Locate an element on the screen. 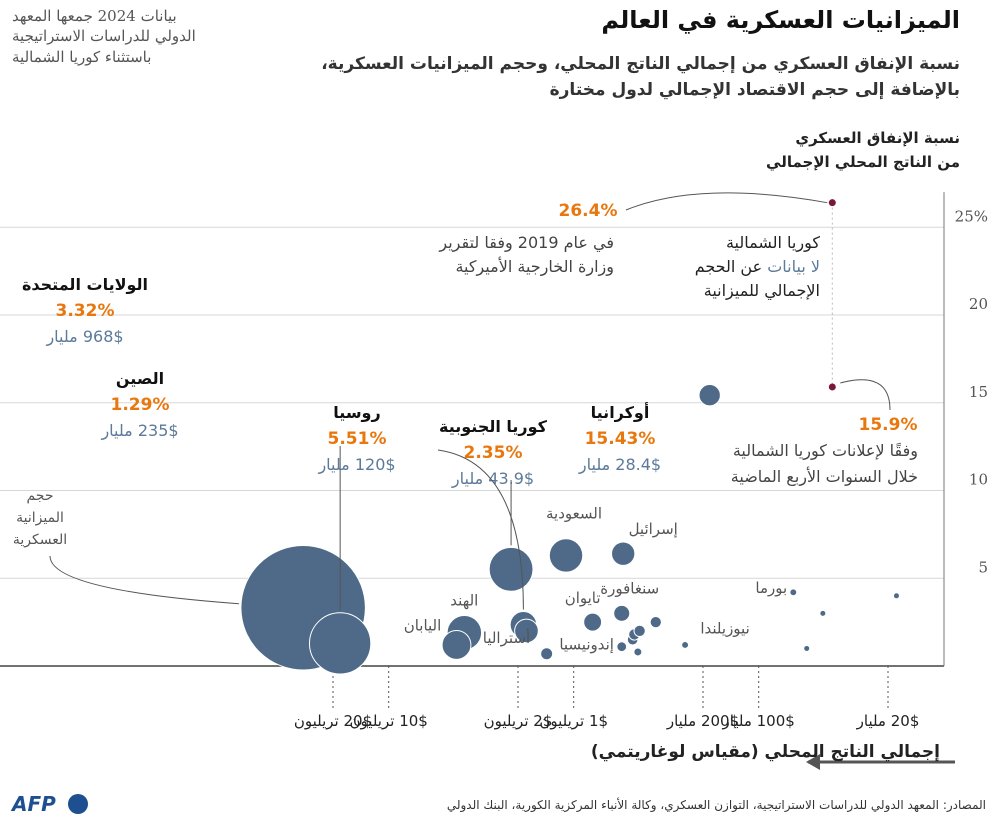  point-label: نيوزيلندا is located at coordinates (724, 628).